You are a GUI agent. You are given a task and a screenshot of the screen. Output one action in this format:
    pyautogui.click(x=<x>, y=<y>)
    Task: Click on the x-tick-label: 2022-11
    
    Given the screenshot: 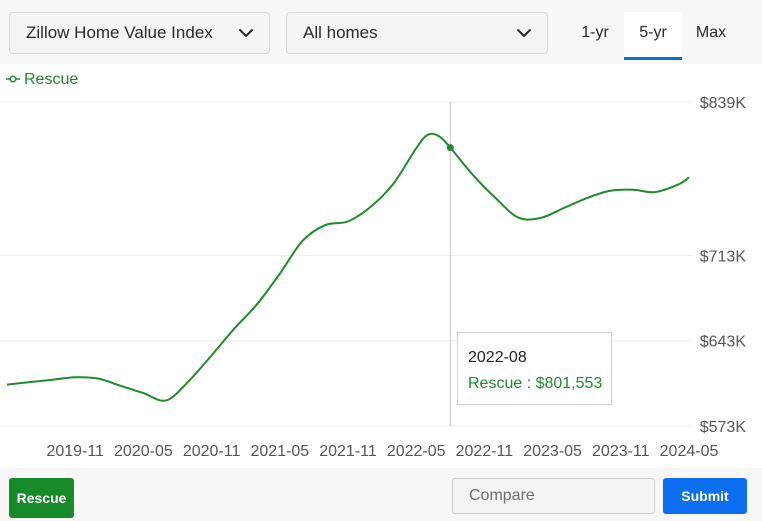 What is the action you would take?
    pyautogui.click(x=485, y=451)
    